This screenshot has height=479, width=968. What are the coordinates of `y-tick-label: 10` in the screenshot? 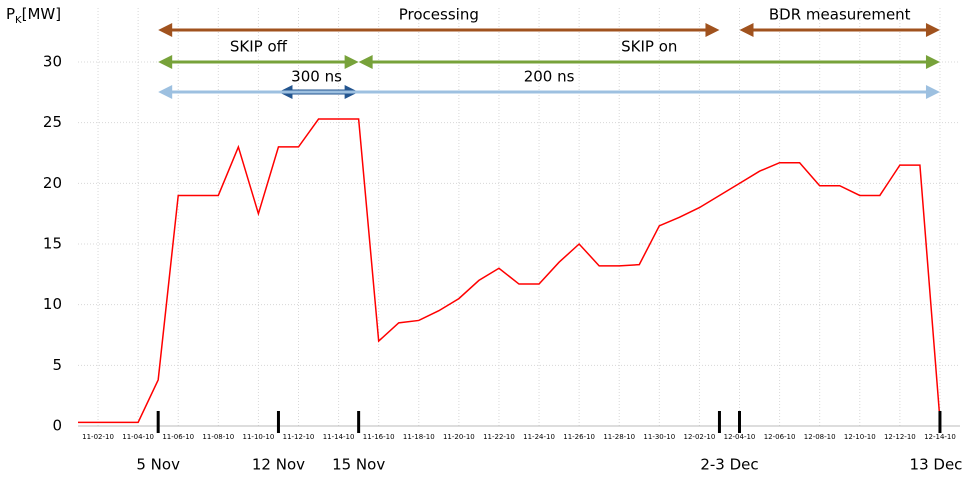 It's located at (52, 304).